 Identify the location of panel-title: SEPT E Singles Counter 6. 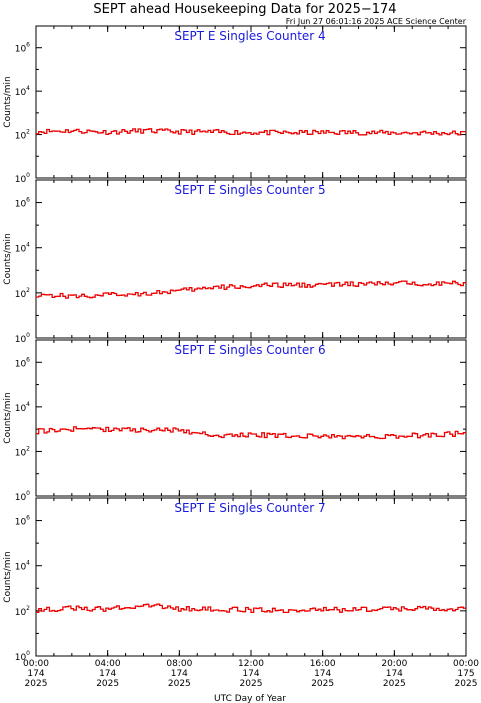
(249, 350).